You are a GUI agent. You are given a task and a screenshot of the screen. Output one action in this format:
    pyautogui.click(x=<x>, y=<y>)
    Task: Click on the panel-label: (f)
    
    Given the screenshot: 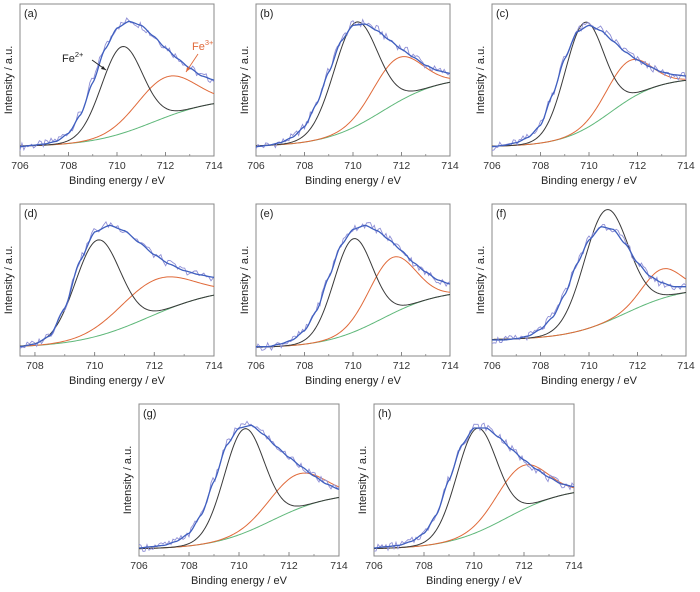 What is the action you would take?
    pyautogui.click(x=501, y=214)
    